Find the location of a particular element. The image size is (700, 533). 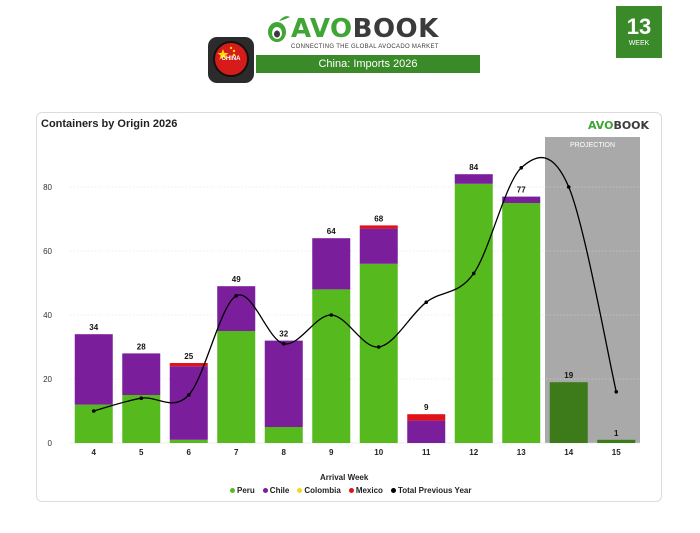

flag-badge: CHINA is located at coordinates (231, 60).